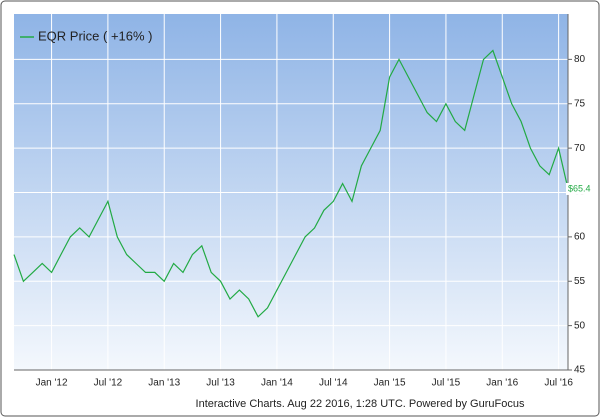 This screenshot has width=600, height=417. I want to click on value-label: $65.4, so click(579, 188).